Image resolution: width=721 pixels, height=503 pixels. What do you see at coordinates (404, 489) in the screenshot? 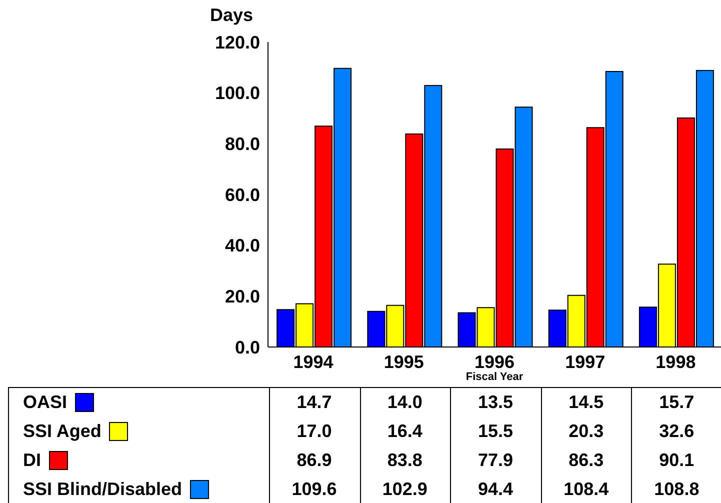
I see `data-label: 102.9` at bounding box center [404, 489].